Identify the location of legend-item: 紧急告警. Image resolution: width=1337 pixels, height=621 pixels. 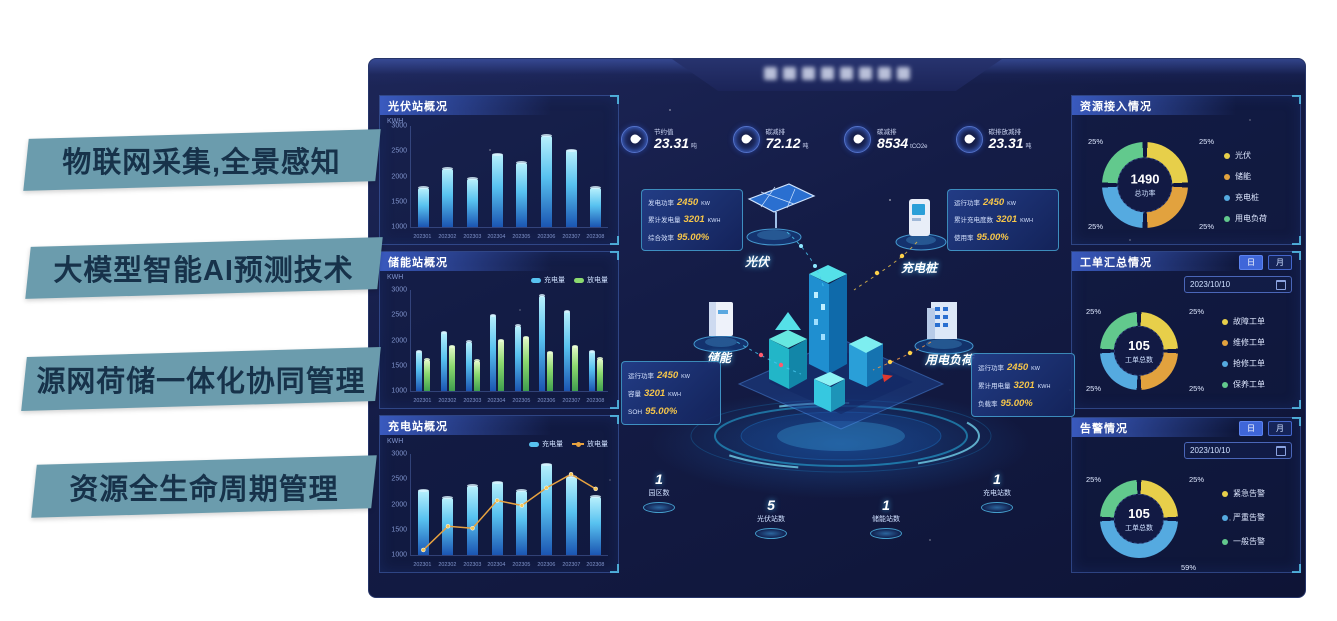
(1243, 493).